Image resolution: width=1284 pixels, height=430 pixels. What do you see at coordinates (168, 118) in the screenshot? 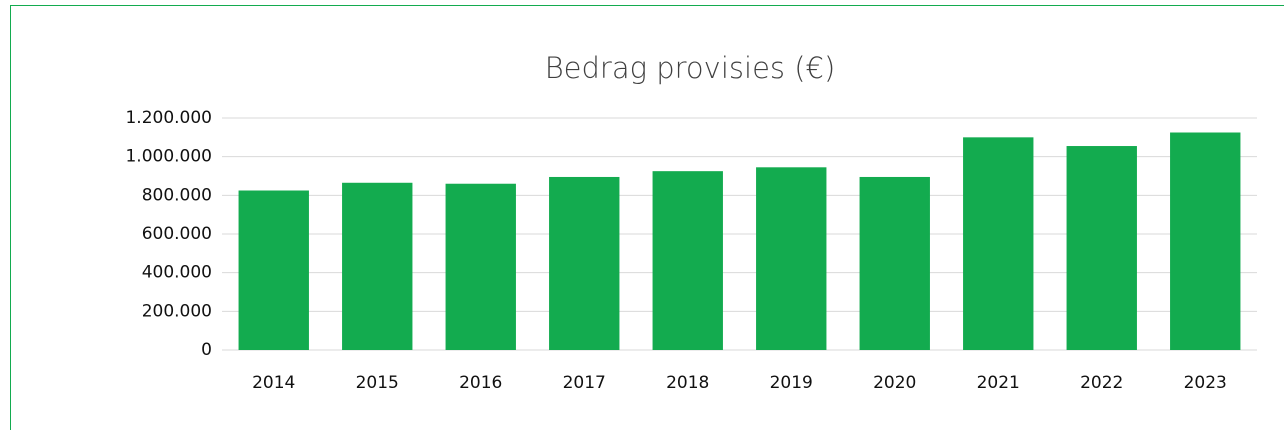
I see `y-tick-label: 1.200.000` at bounding box center [168, 118].